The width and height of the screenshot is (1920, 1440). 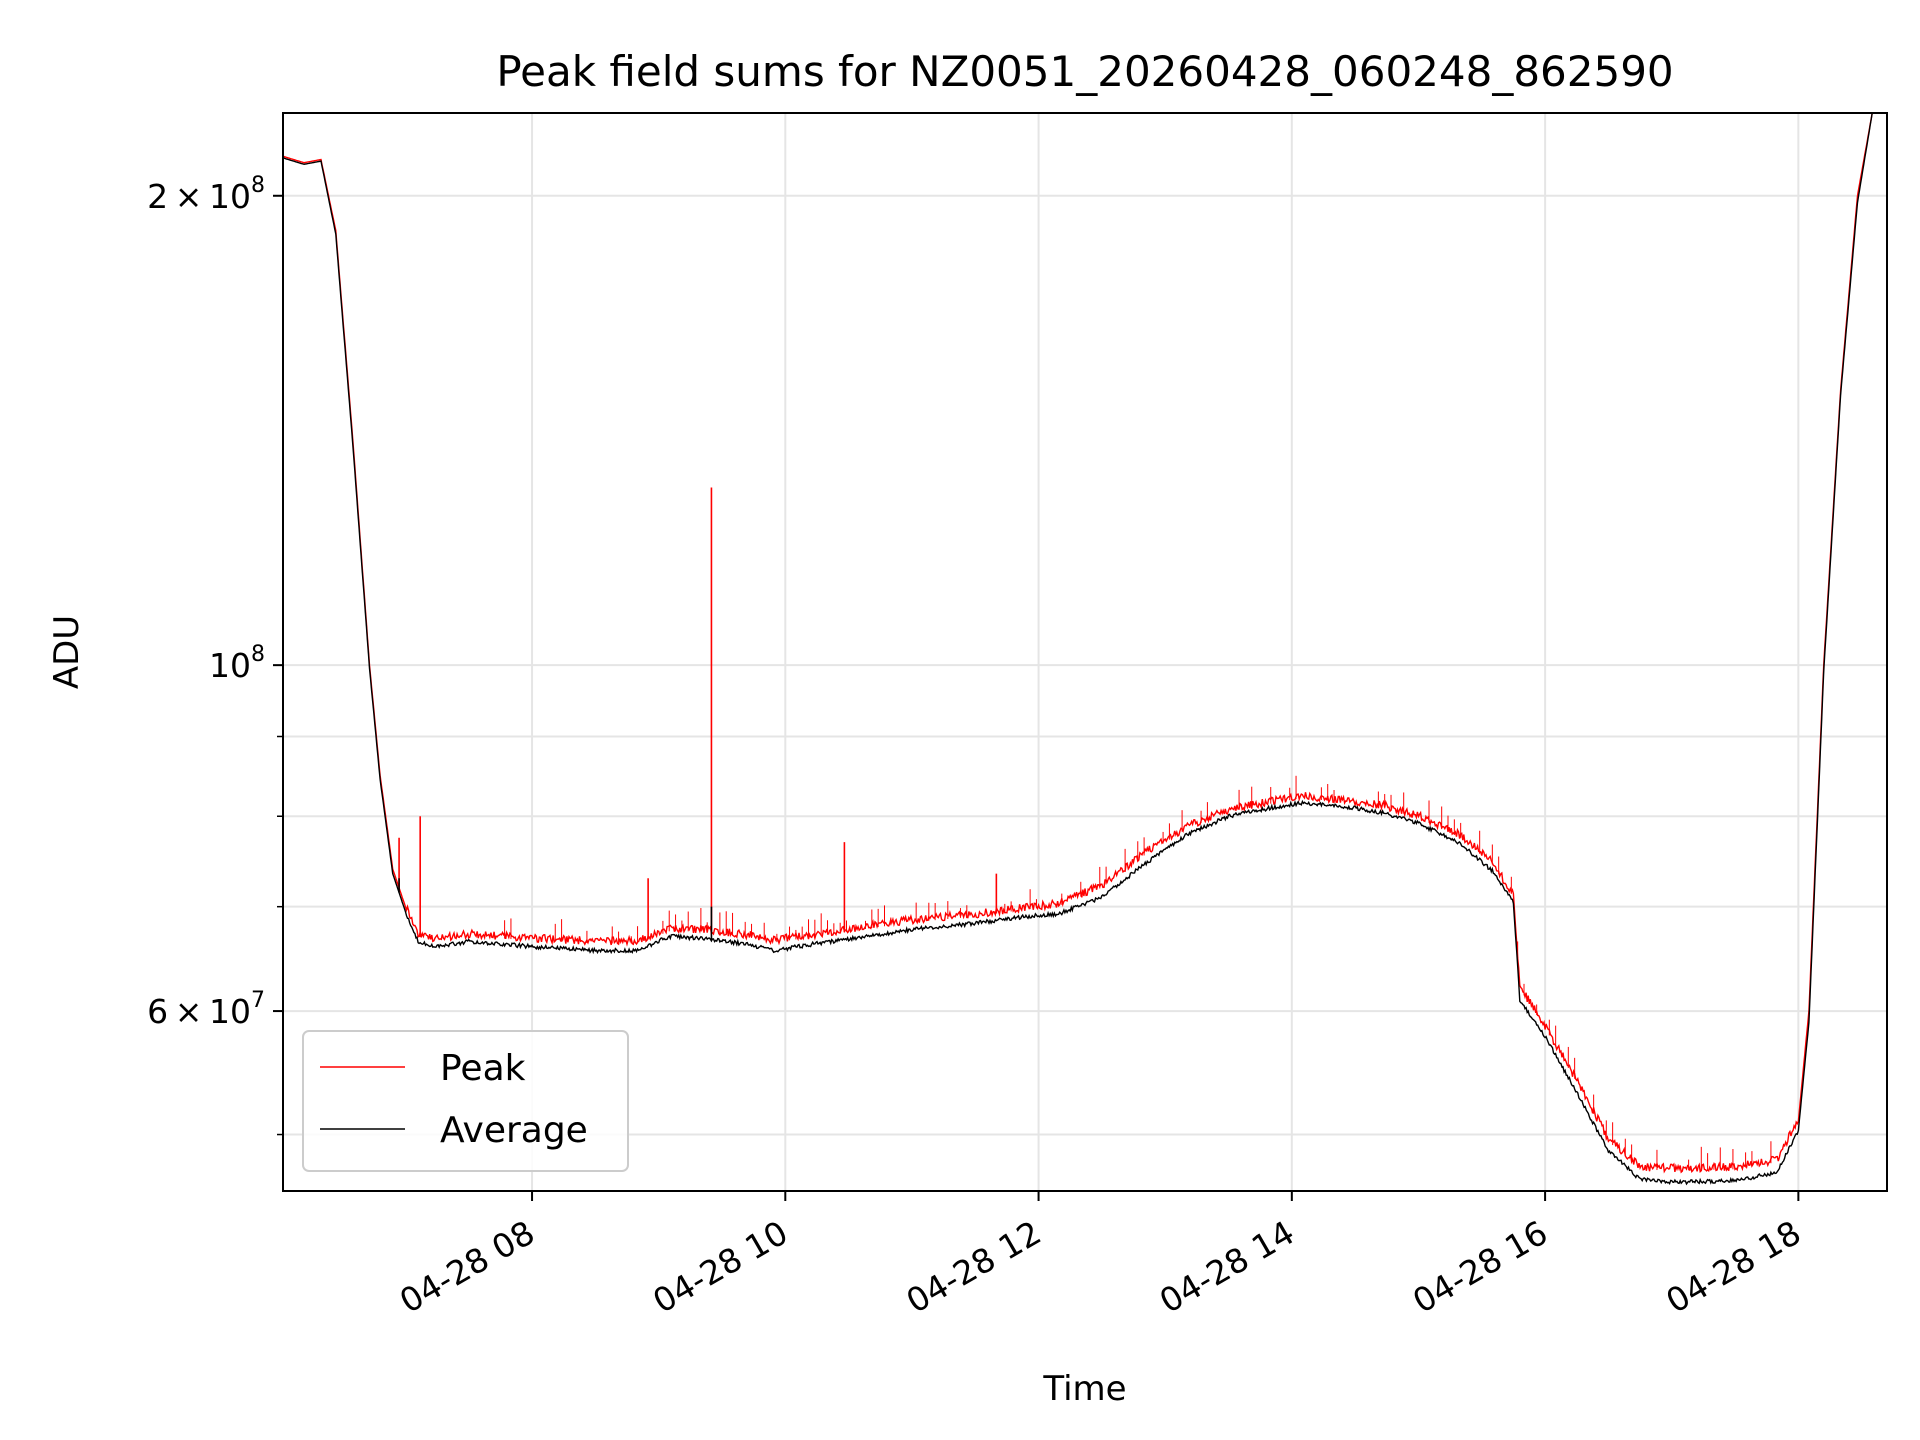 I want to click on x-axis-label: Time, so click(x=1084, y=1389).